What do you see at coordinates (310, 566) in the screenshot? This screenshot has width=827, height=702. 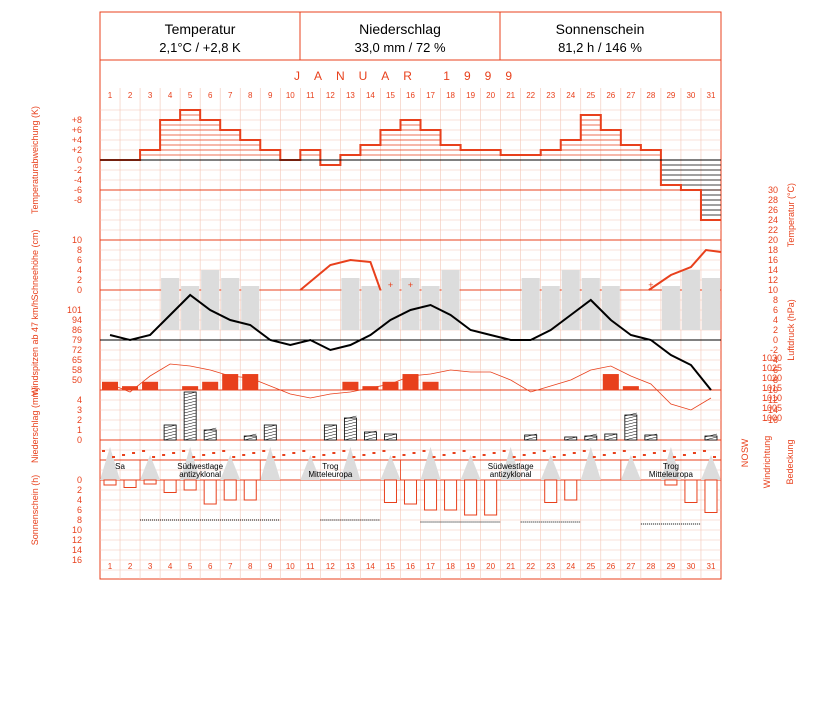 I see `day-label: 11` at bounding box center [310, 566].